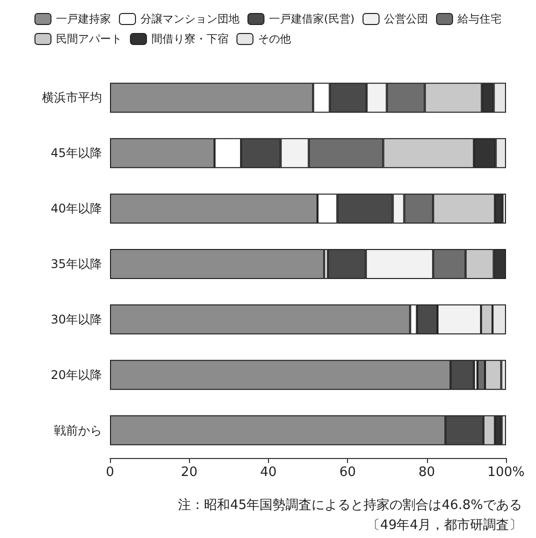 The width and height of the screenshot is (536, 538). I want to click on x-tick-label: 0, so click(110, 472).